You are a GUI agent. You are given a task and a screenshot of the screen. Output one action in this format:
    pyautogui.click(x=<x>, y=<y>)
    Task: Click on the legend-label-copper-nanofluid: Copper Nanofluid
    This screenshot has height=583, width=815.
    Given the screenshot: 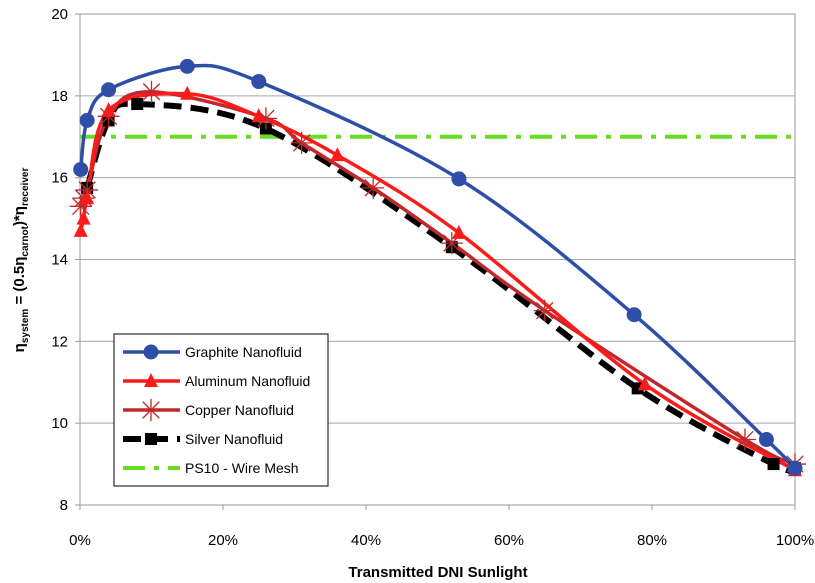 What is the action you would take?
    pyautogui.click(x=239, y=410)
    